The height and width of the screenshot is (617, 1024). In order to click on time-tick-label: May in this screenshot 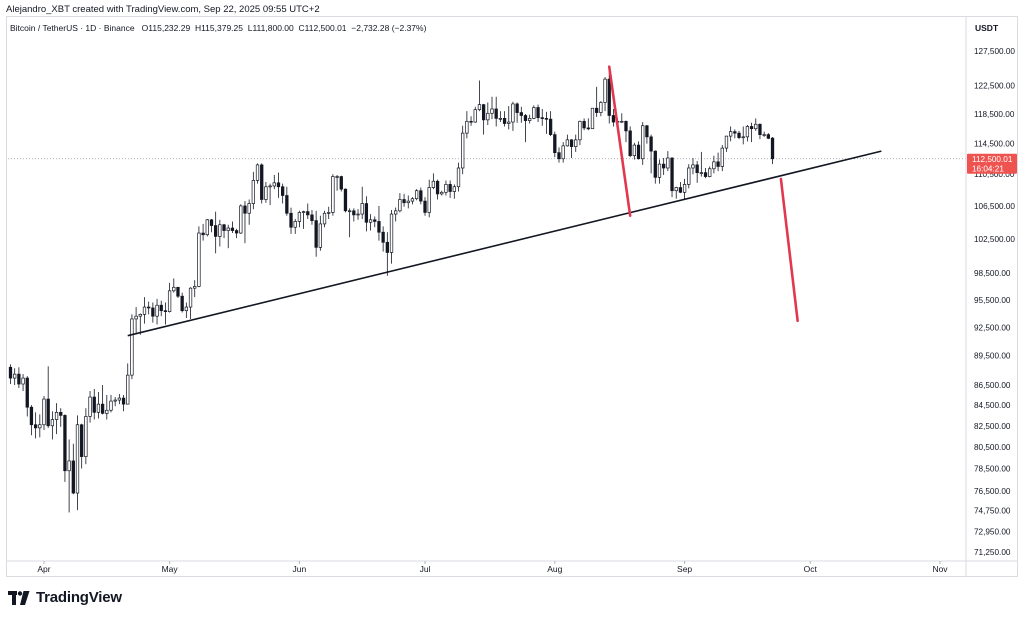, I will do `click(170, 569)`.